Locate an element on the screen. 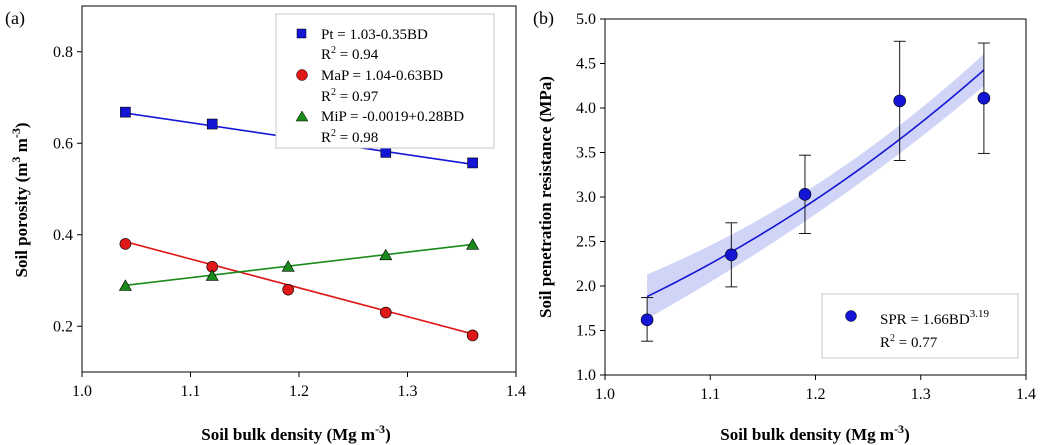 This screenshot has height=445, width=1049. panel-b-y-ticks: 1.0 1.5 2.0 2.5 3.0 3.5 4.0 4.5 5.0 is located at coordinates (590, 197).